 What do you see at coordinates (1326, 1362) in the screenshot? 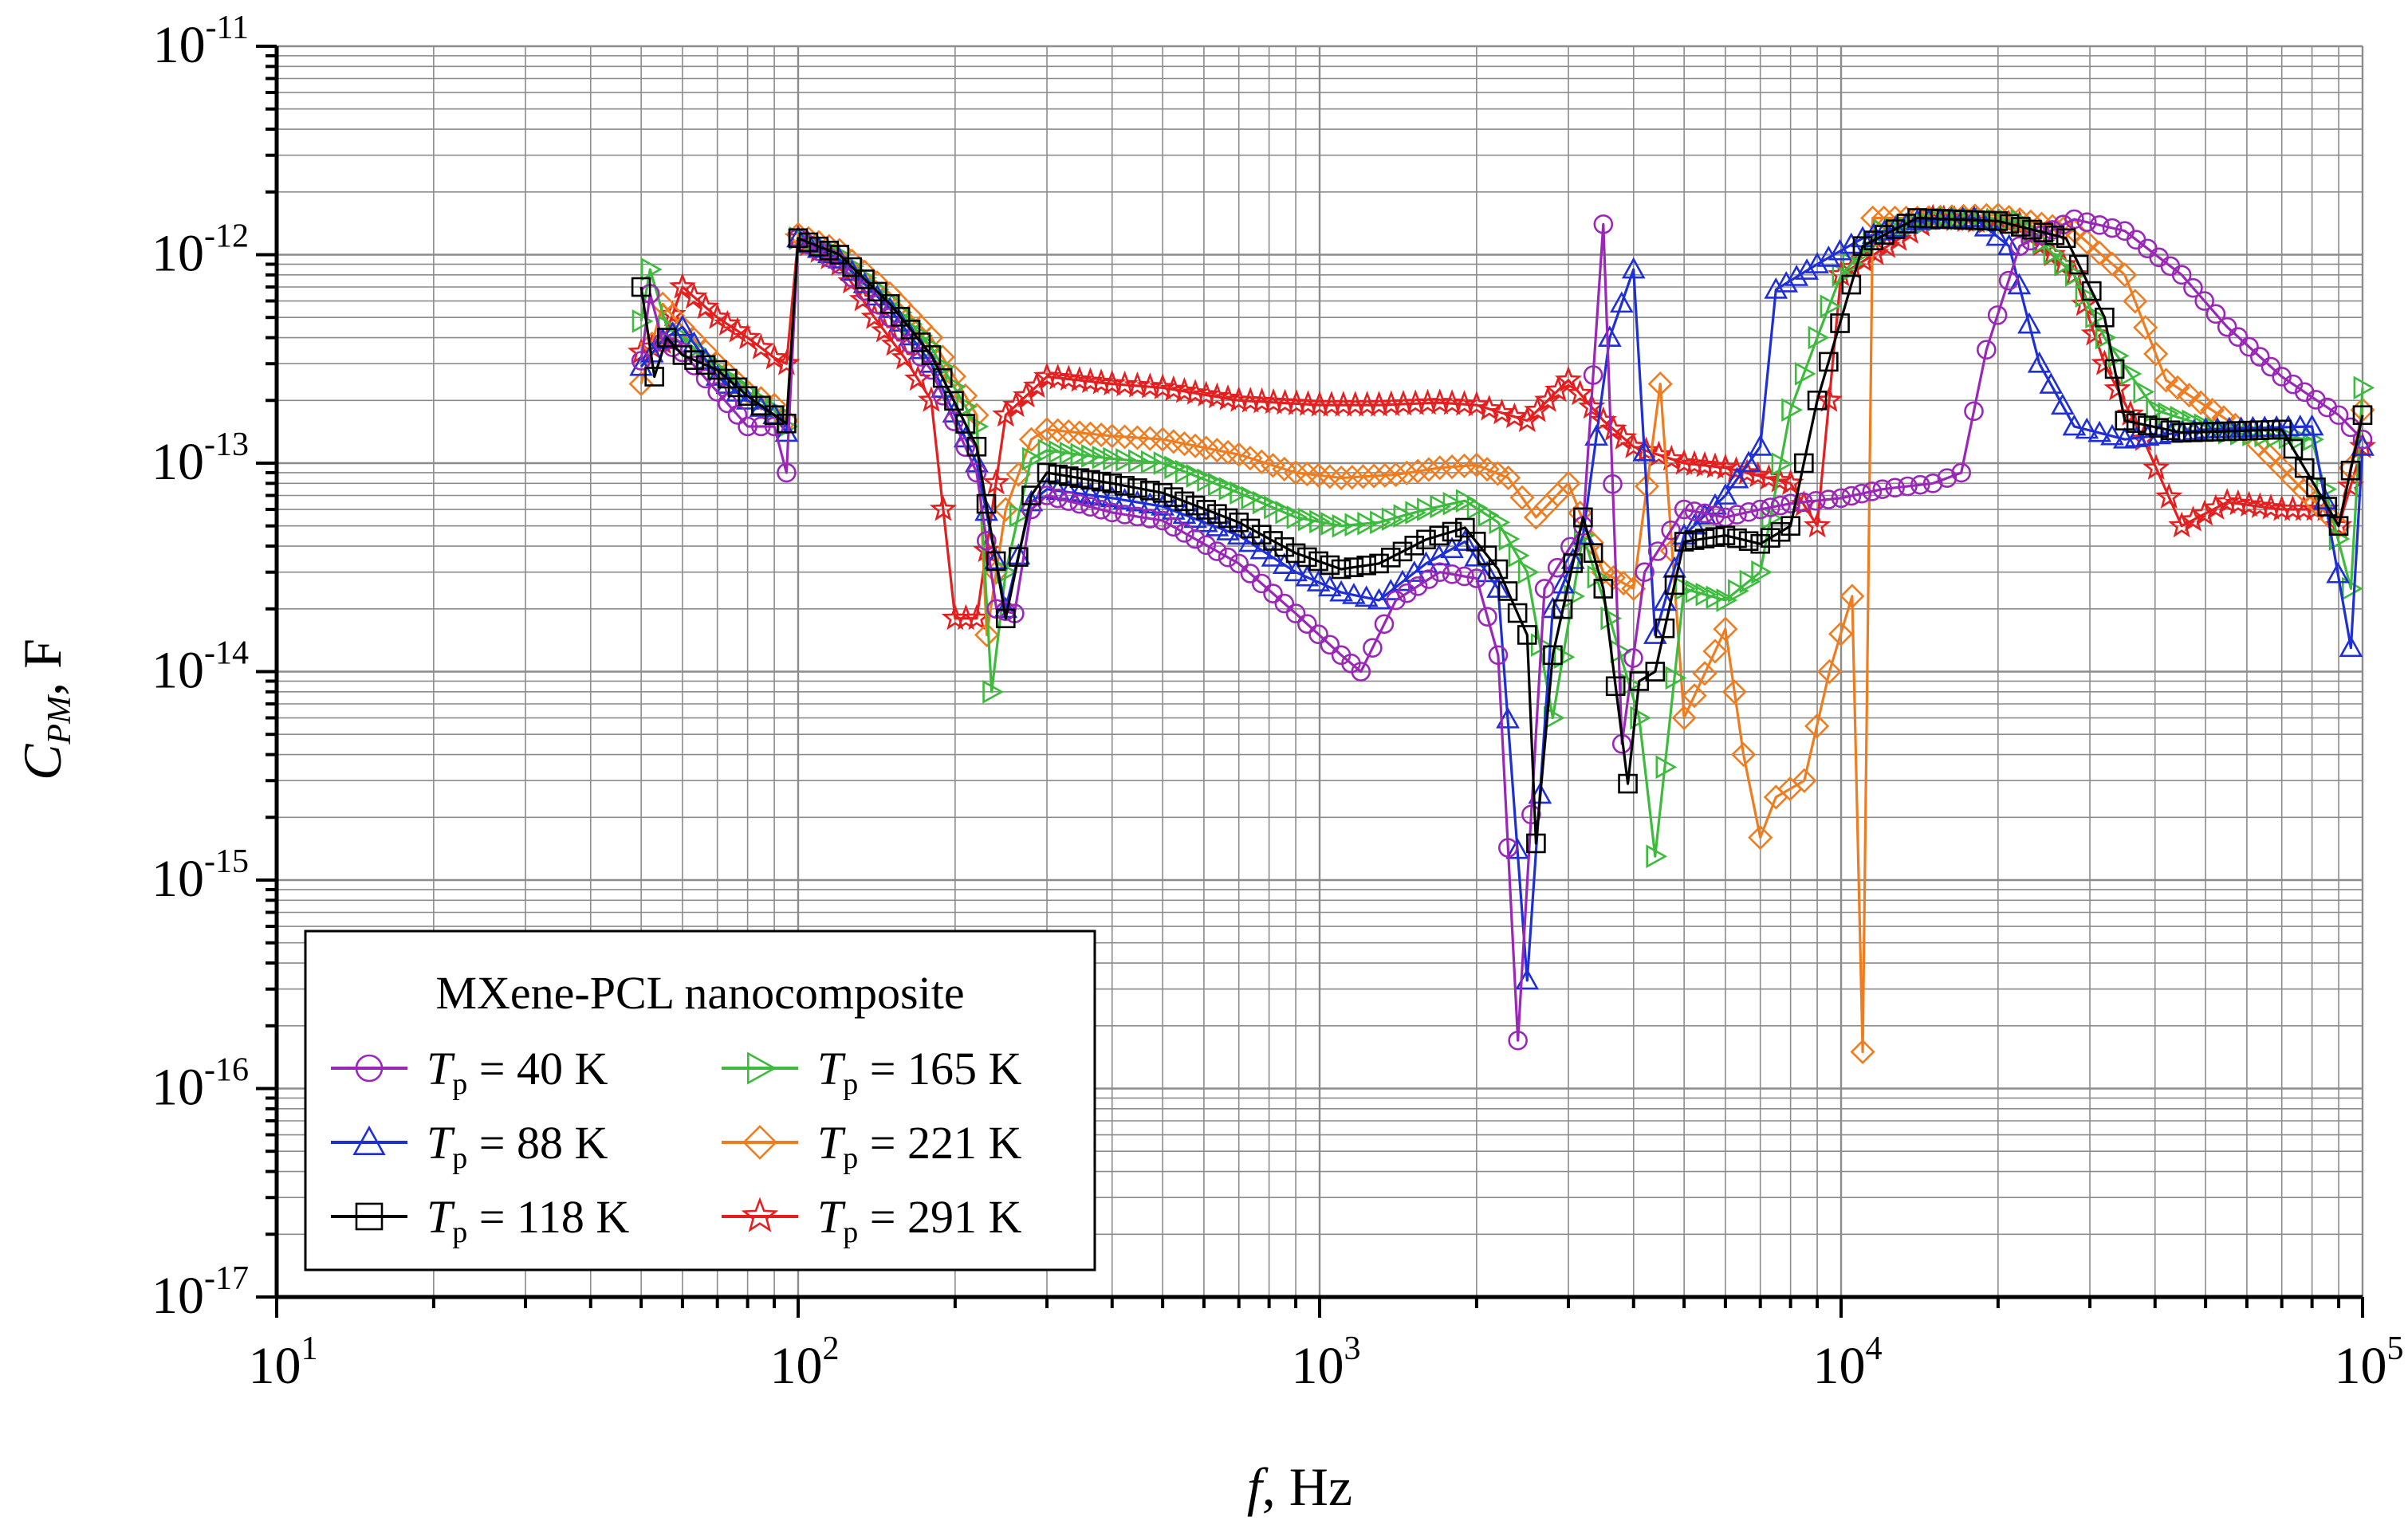
I see `x-tick-label: 10³` at bounding box center [1326, 1362].